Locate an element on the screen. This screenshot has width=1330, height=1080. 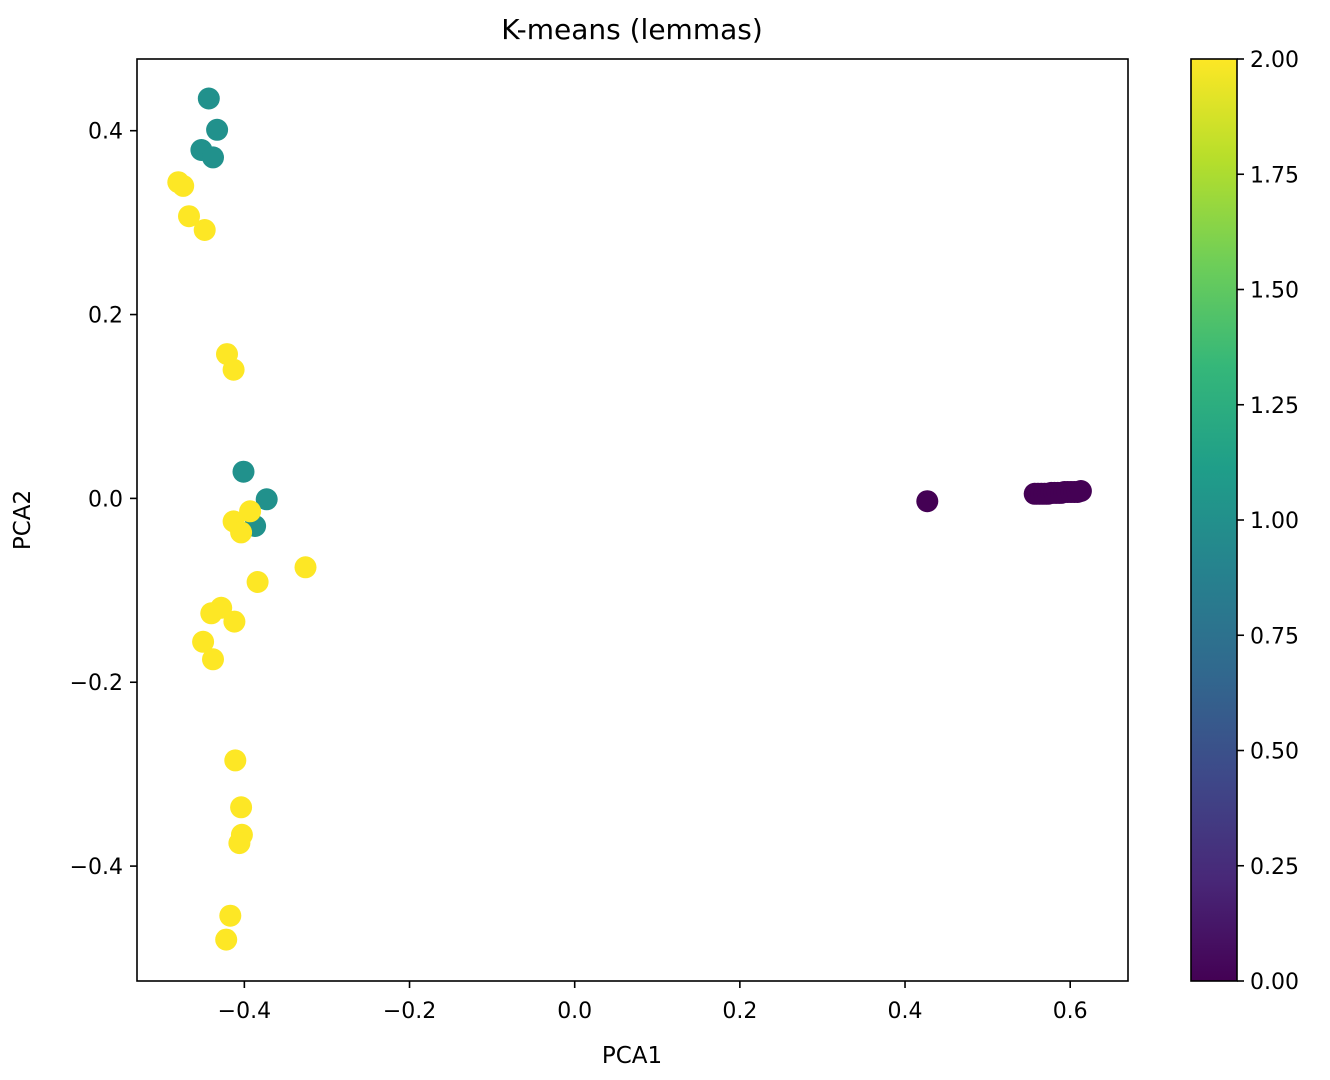
colorbar-ticks: 0.00 0.25 0.50 0.75 1.00 1.25 1.50 1.75 2.00 is located at coordinates (1268, 521).